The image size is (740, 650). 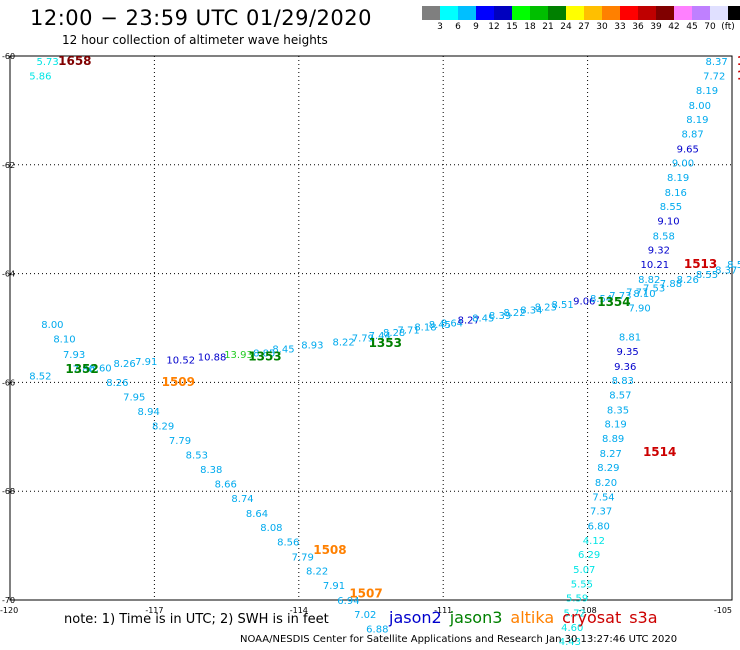 I want to click on pass-time-label: 1514, so click(x=659, y=452).